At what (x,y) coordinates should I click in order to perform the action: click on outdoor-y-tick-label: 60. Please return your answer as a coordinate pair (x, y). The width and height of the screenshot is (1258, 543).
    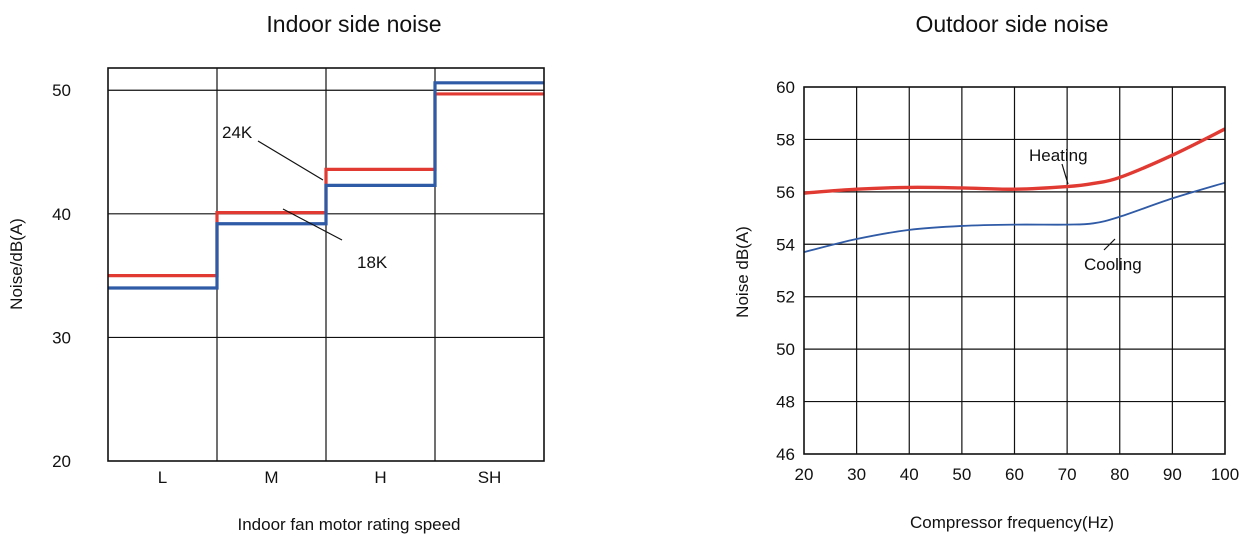
    Looking at the image, I should click on (785, 87).